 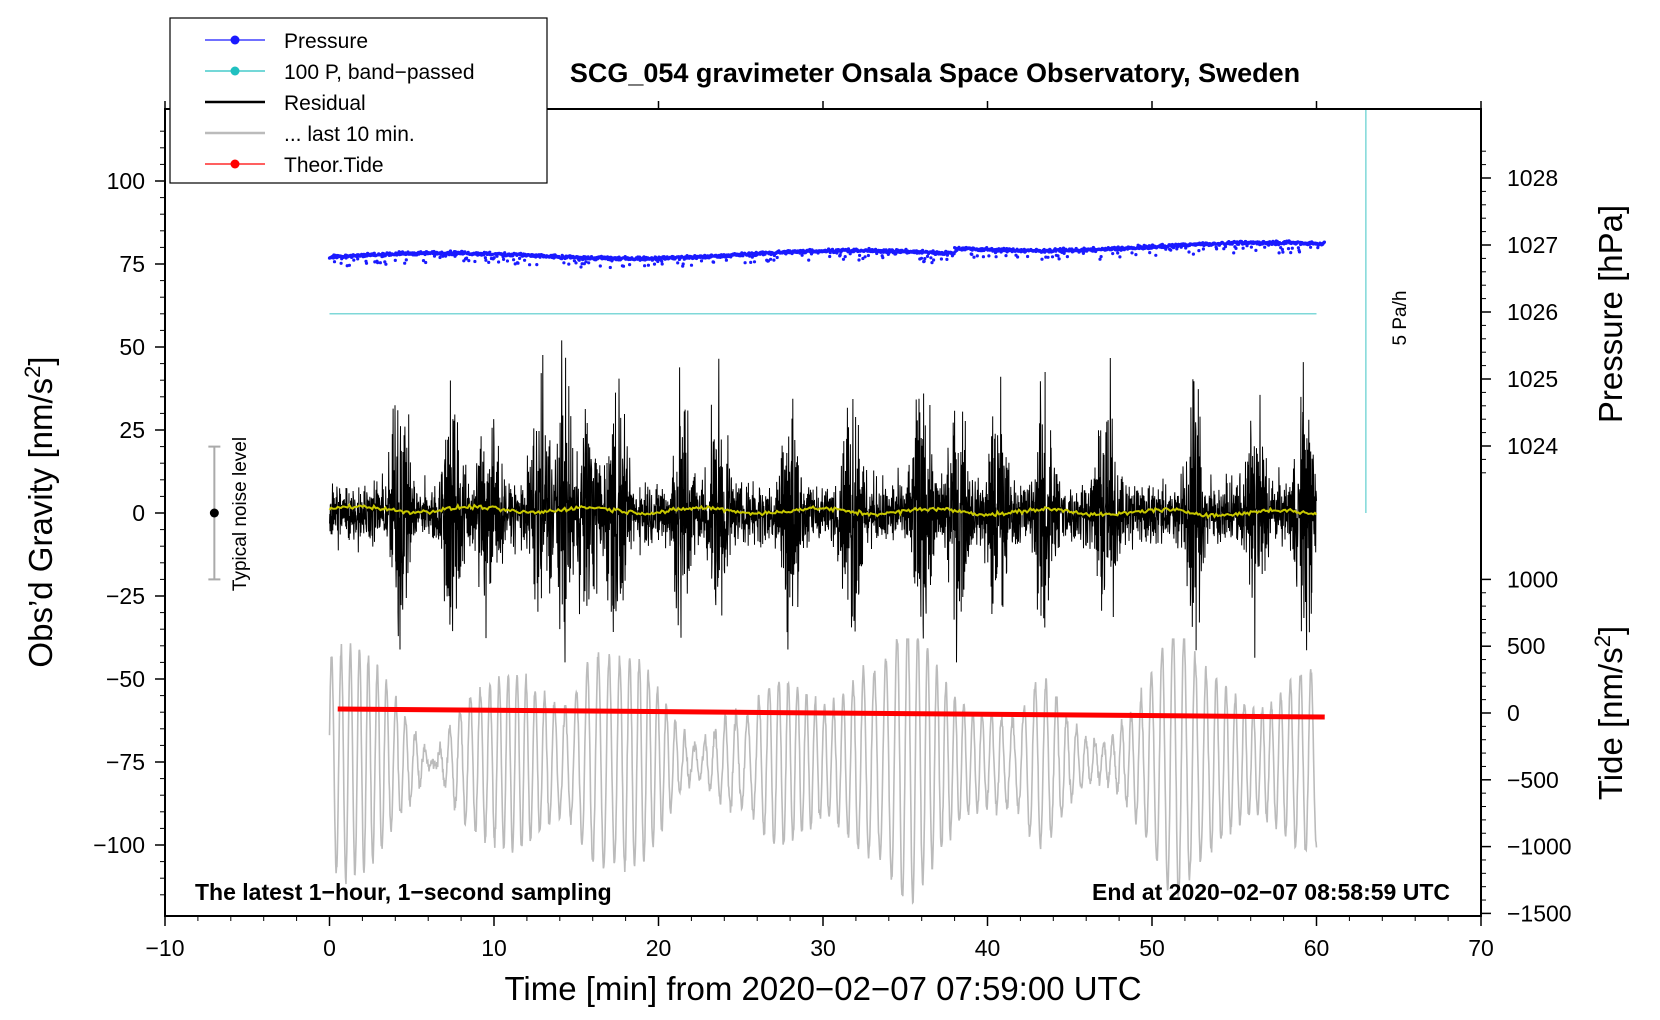 What do you see at coordinates (1539, 847) in the screenshot?
I see `y-tide-tick-label: −1000` at bounding box center [1539, 847].